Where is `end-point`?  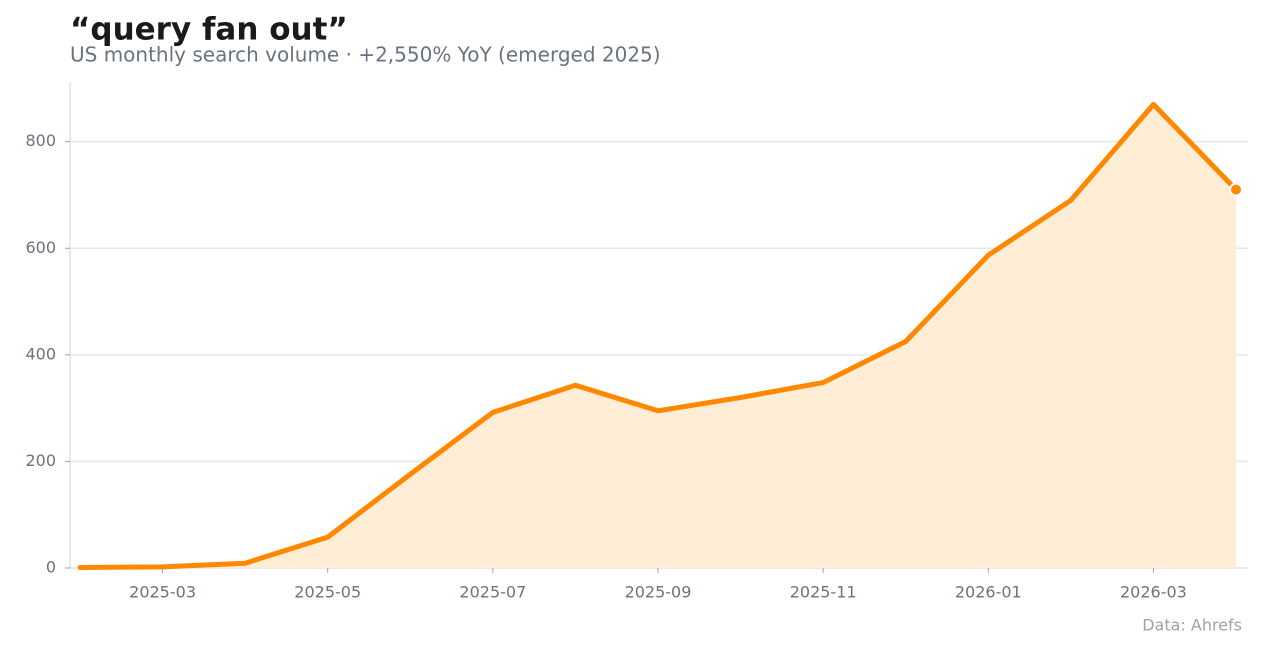 end-point is located at coordinates (1236, 189).